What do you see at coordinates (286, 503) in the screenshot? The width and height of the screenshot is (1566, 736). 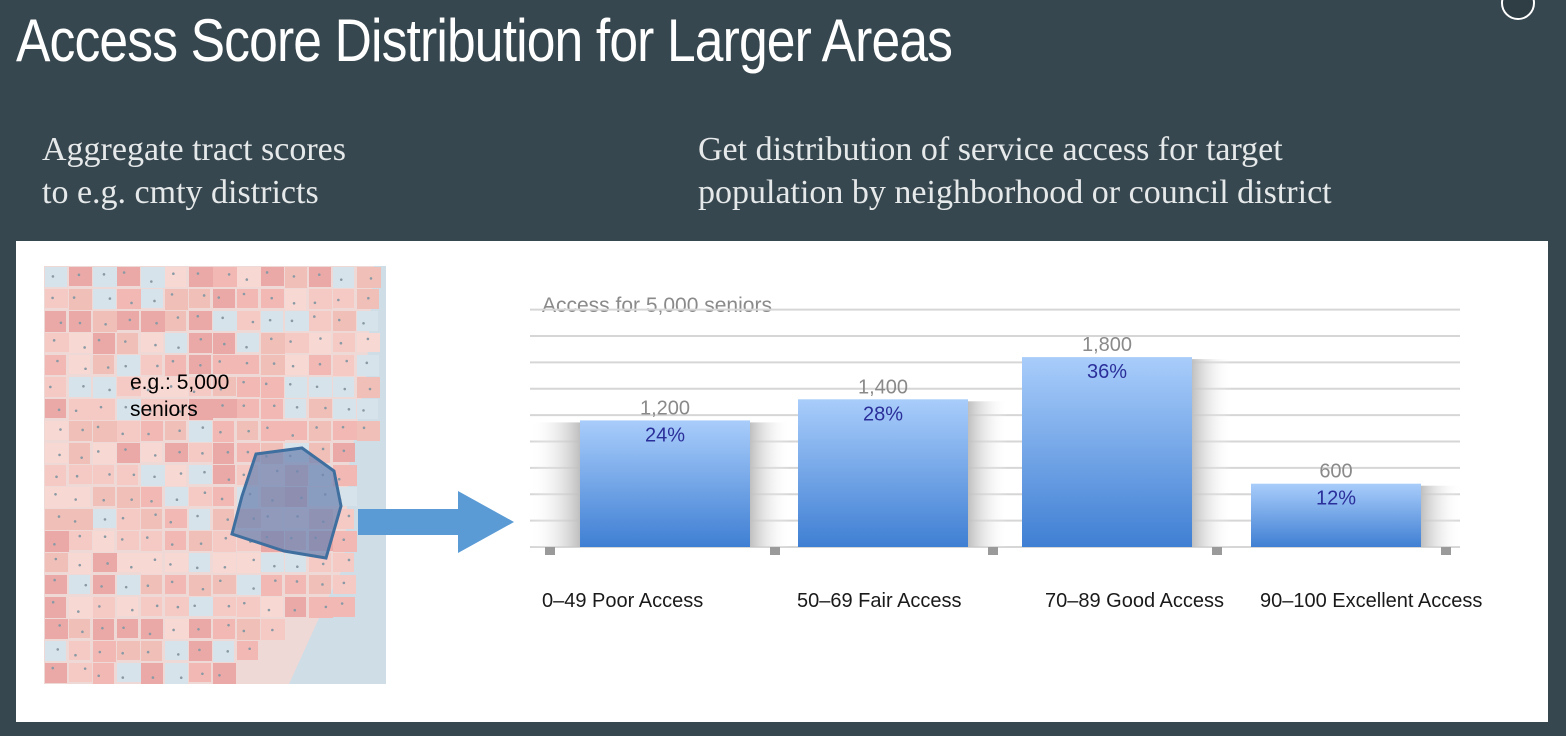 I see `selected-district-outline` at bounding box center [286, 503].